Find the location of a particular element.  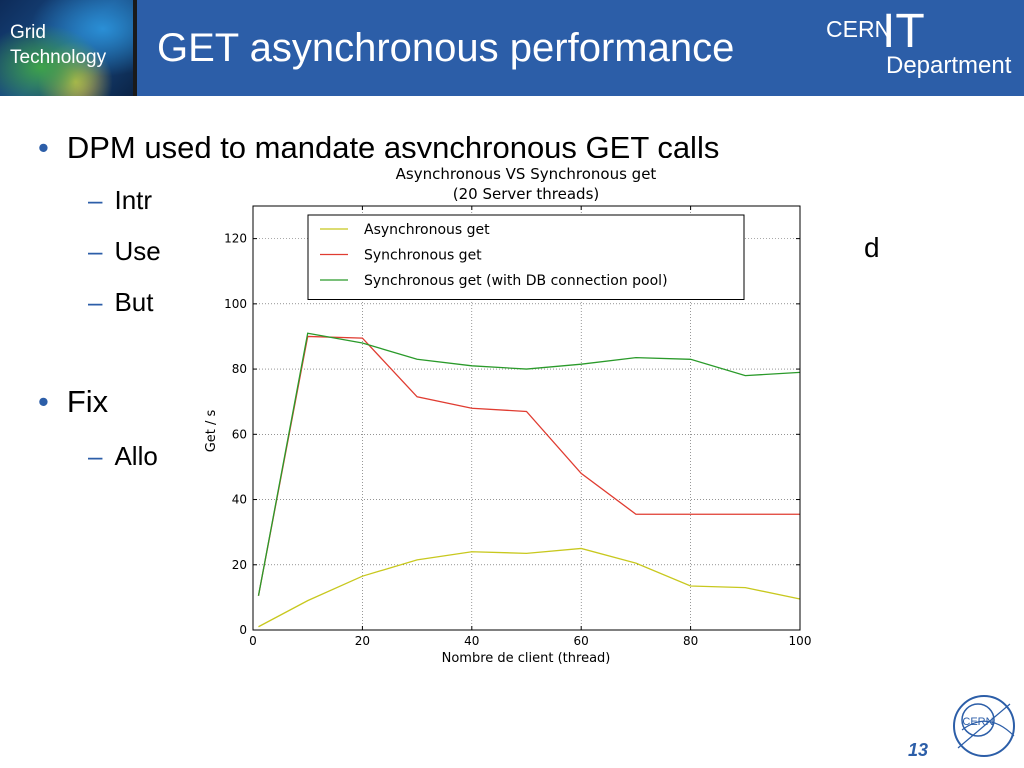

sub-bullet-2-trail: d is located at coordinates (872, 247).